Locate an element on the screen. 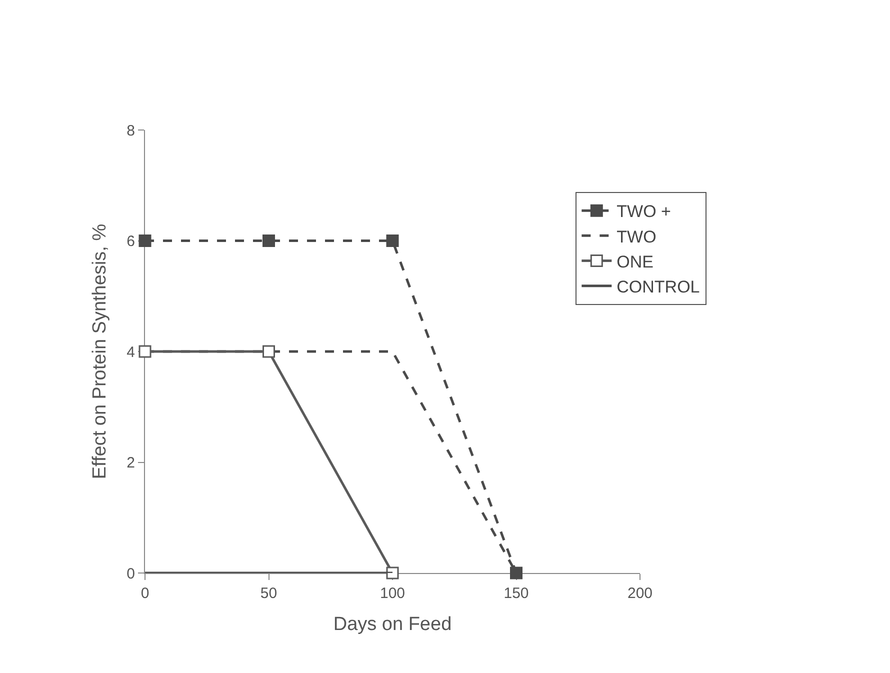 Image resolution: width=890 pixels, height=673 pixels. x-tick-label: 150 is located at coordinates (516, 593).